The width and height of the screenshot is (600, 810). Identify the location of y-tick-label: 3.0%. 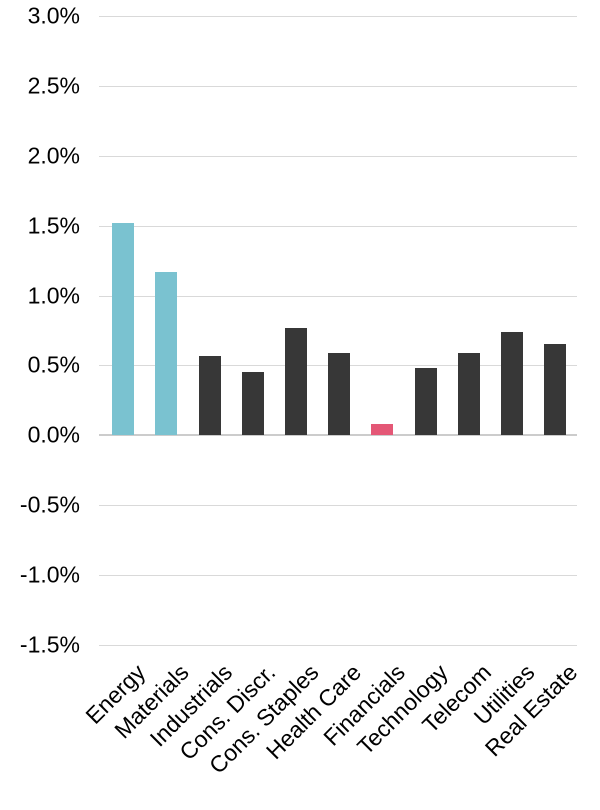
(53, 15).